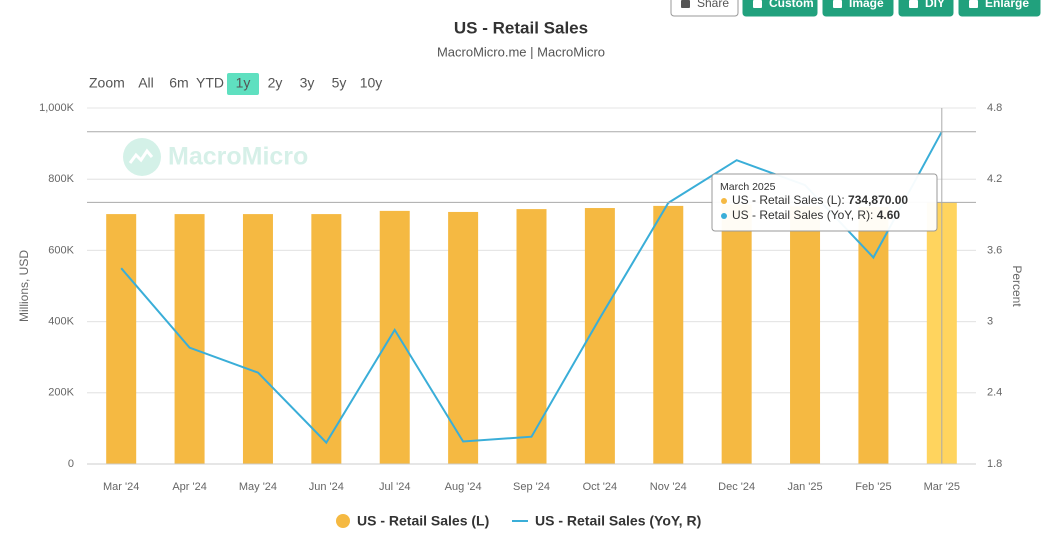 The image size is (1043, 556). Describe the element at coordinates (1007, 5) in the screenshot. I see `toolbar-button-label: Enlarge` at that location.